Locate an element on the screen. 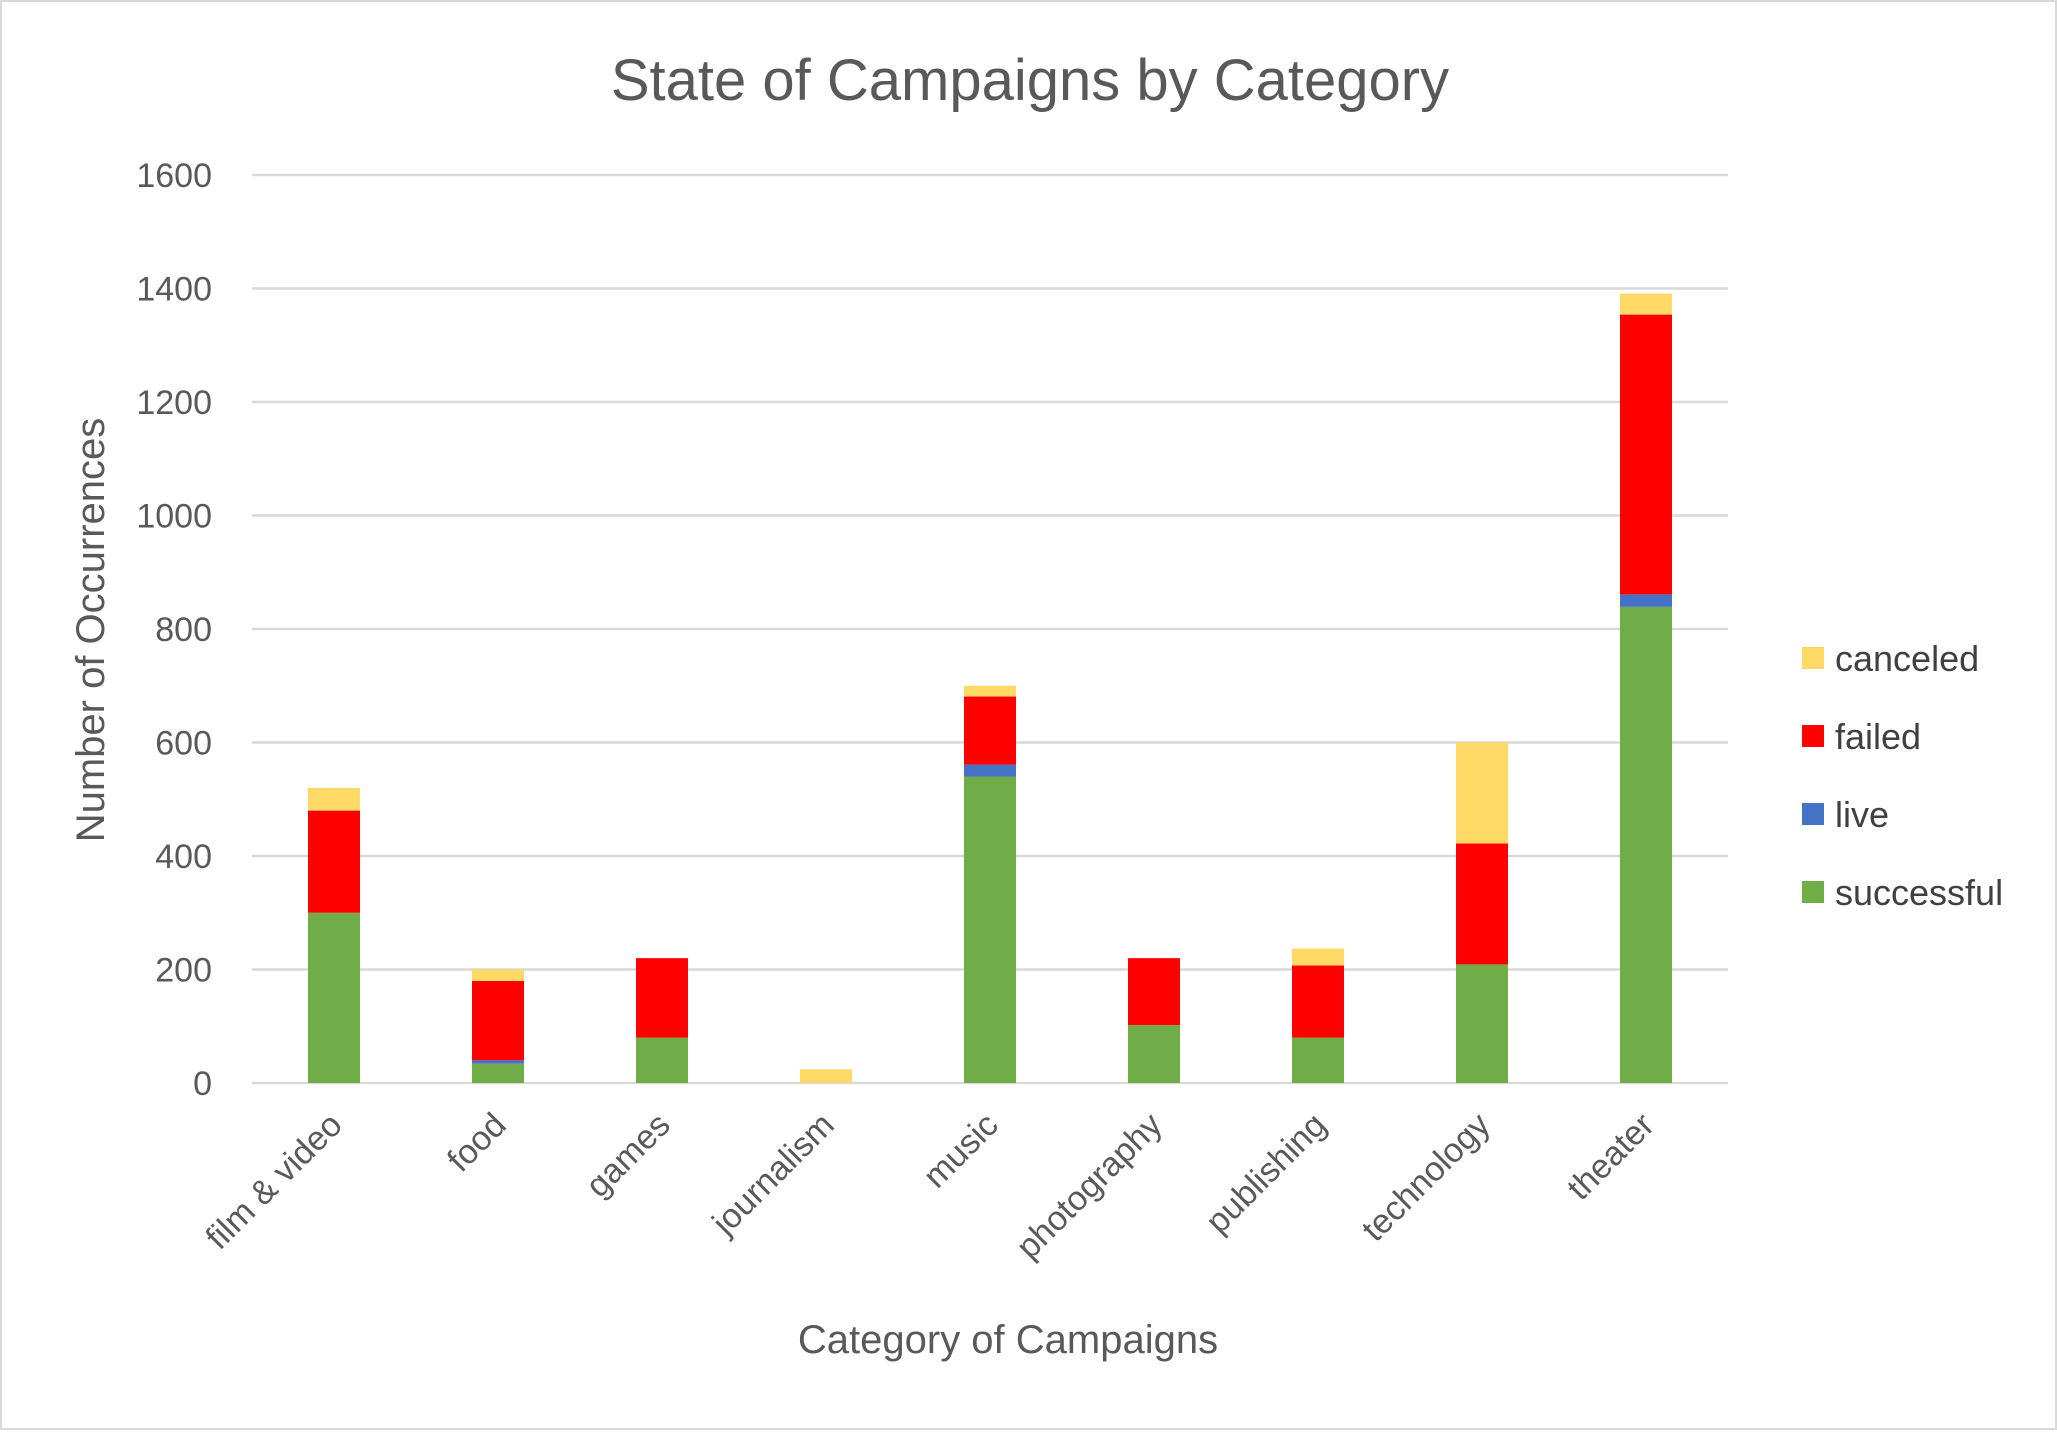 This screenshot has height=1432, width=2057. legend-label-failed: failed is located at coordinates (1878, 736).